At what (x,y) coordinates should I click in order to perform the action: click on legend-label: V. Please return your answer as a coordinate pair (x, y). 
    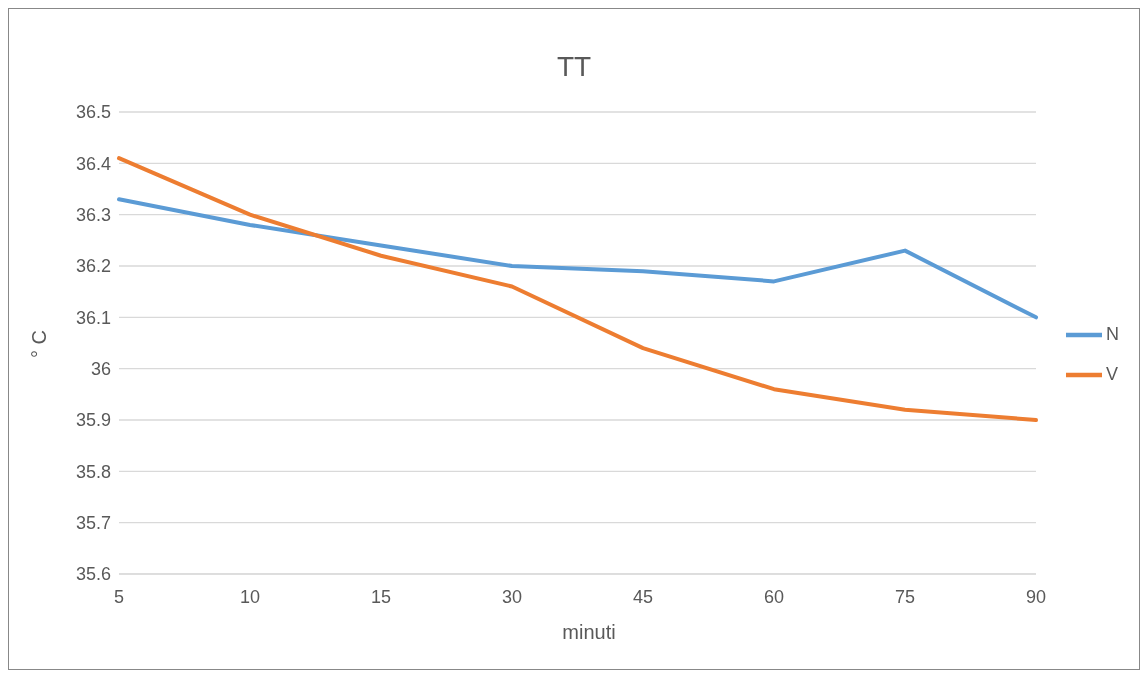
    Looking at the image, I should click on (1112, 374).